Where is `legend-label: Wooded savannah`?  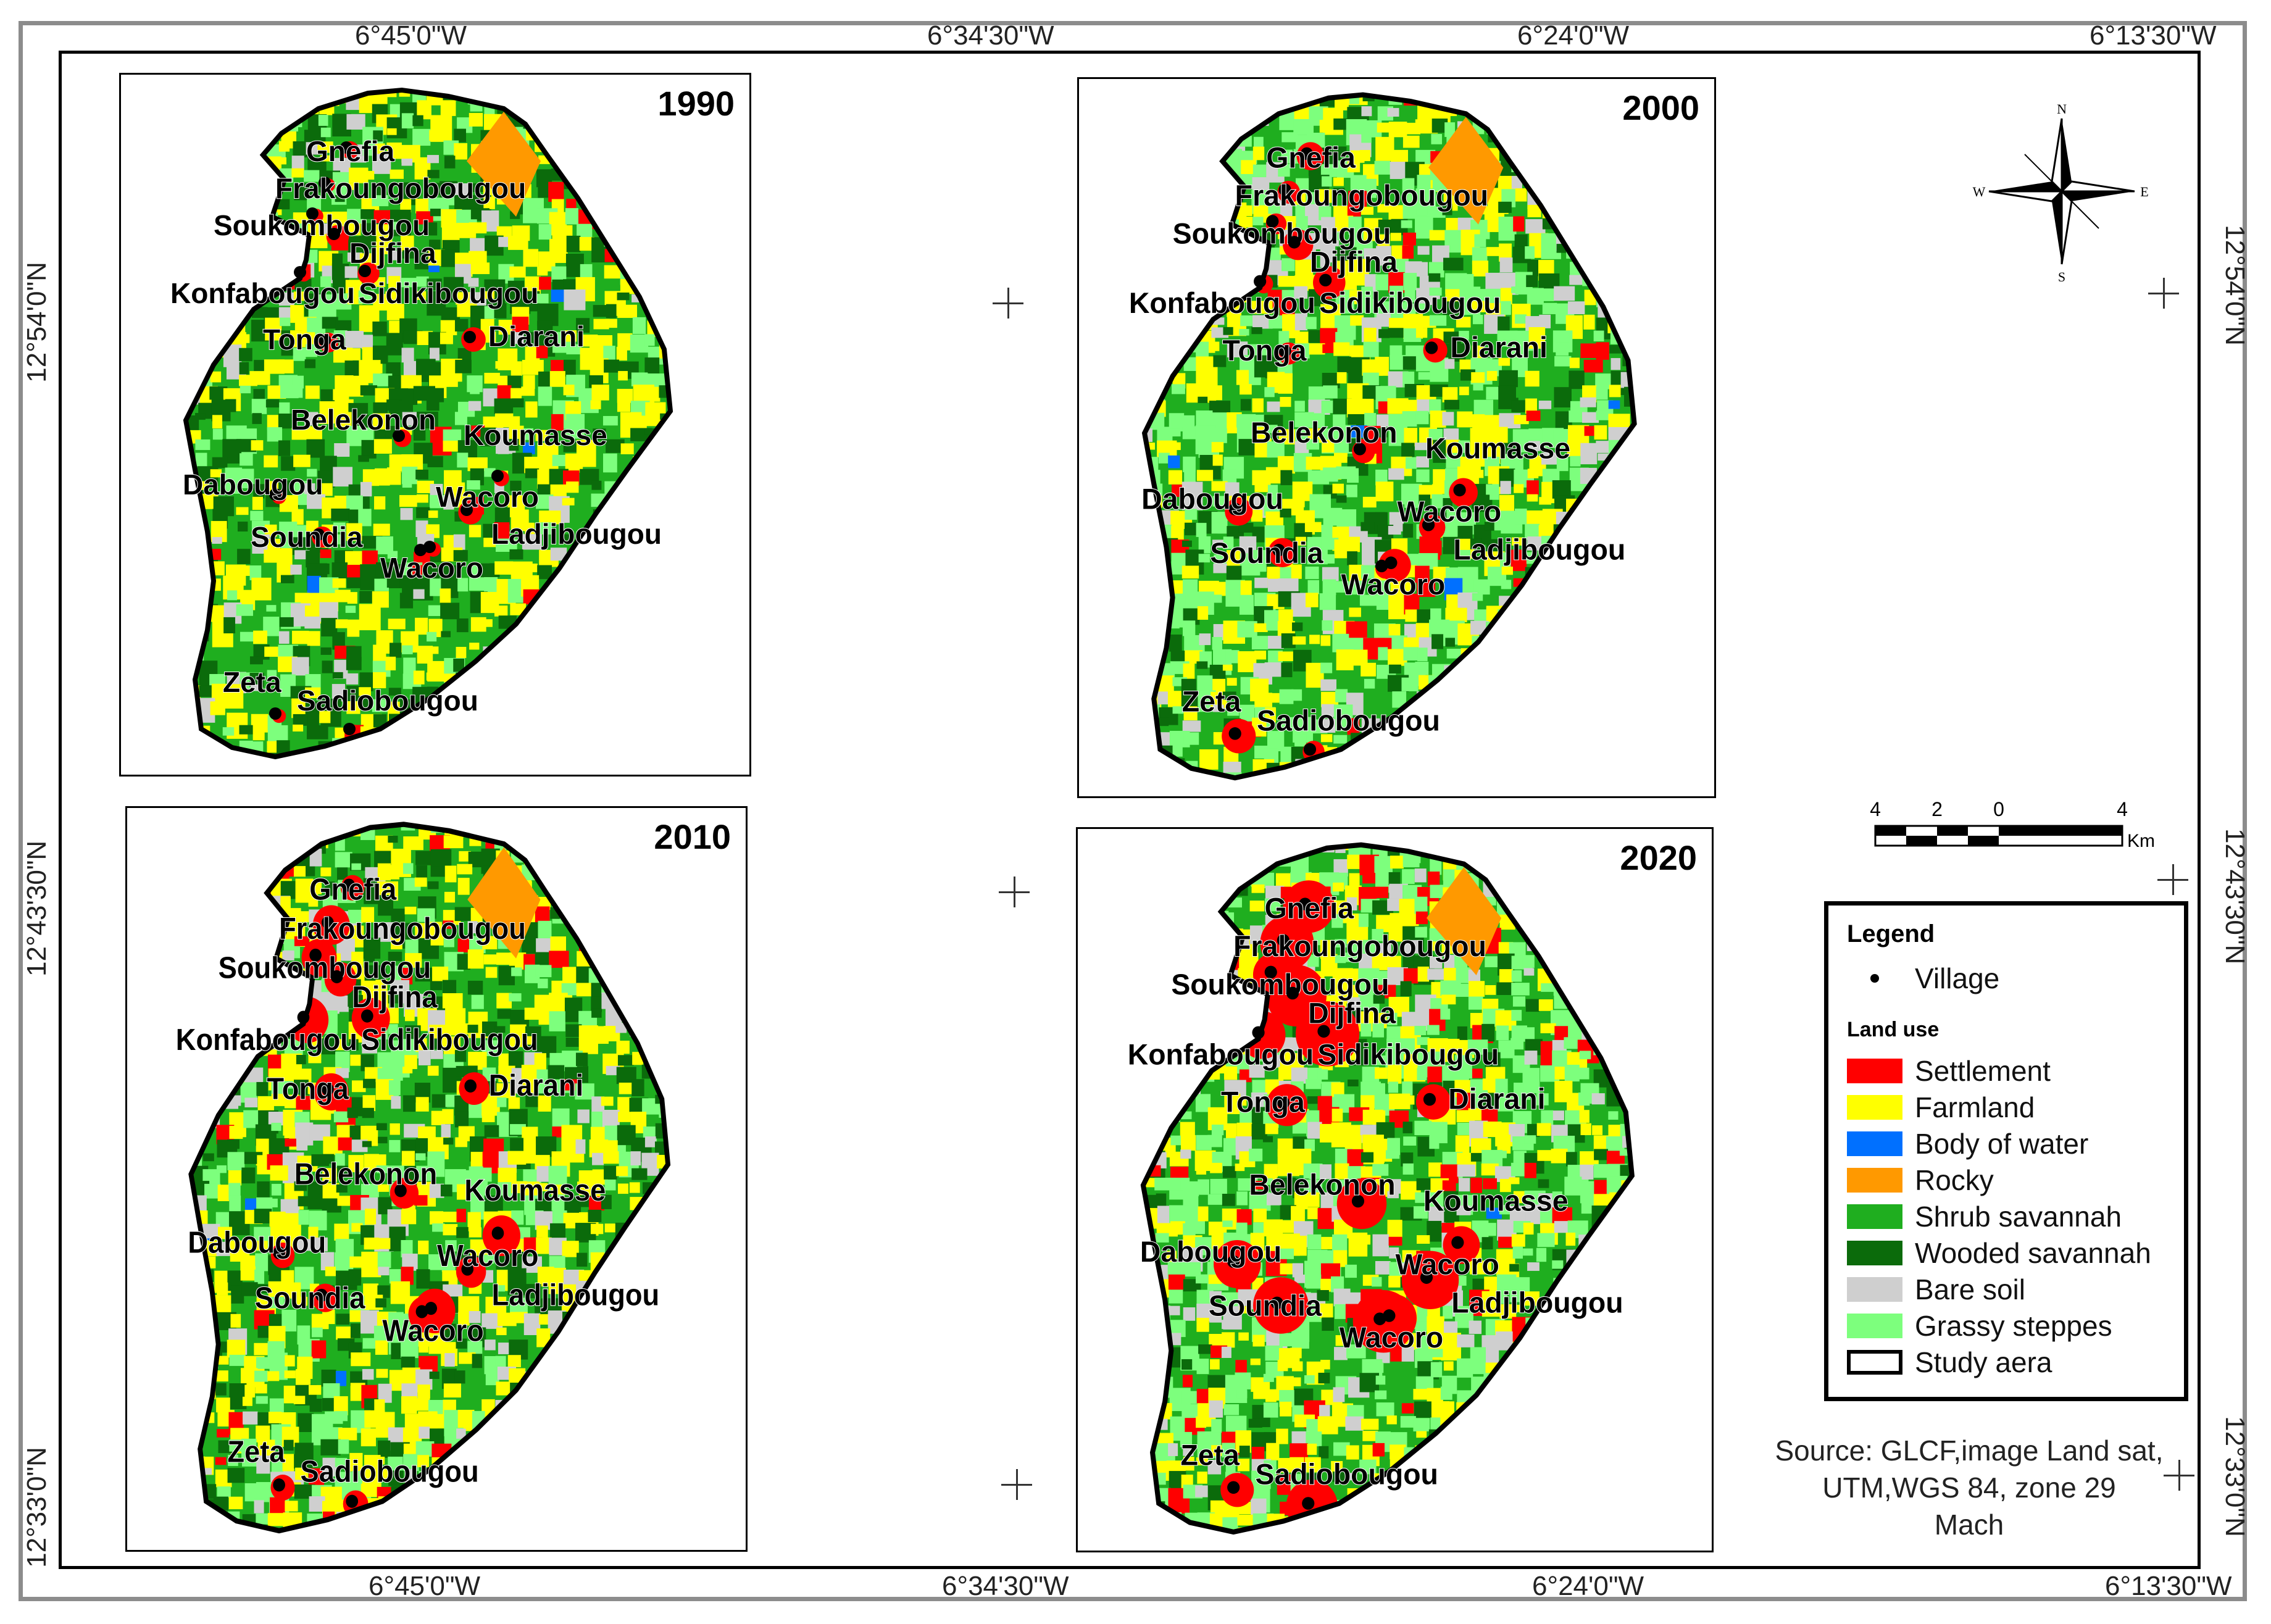 legend-label: Wooded savannah is located at coordinates (2033, 1253).